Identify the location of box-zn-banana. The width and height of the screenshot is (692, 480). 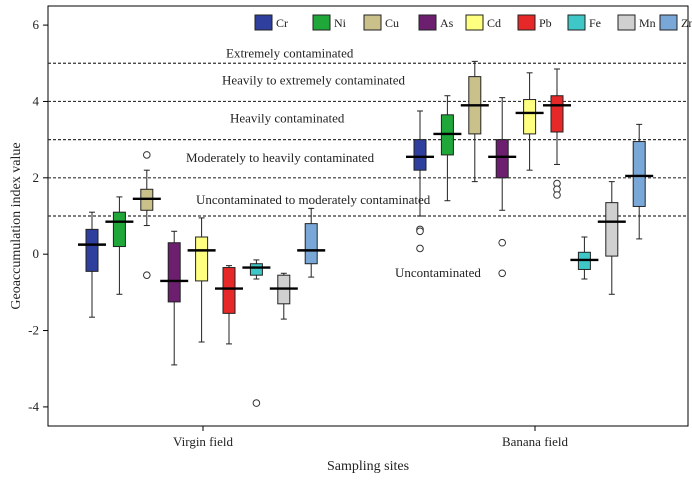
(639, 181).